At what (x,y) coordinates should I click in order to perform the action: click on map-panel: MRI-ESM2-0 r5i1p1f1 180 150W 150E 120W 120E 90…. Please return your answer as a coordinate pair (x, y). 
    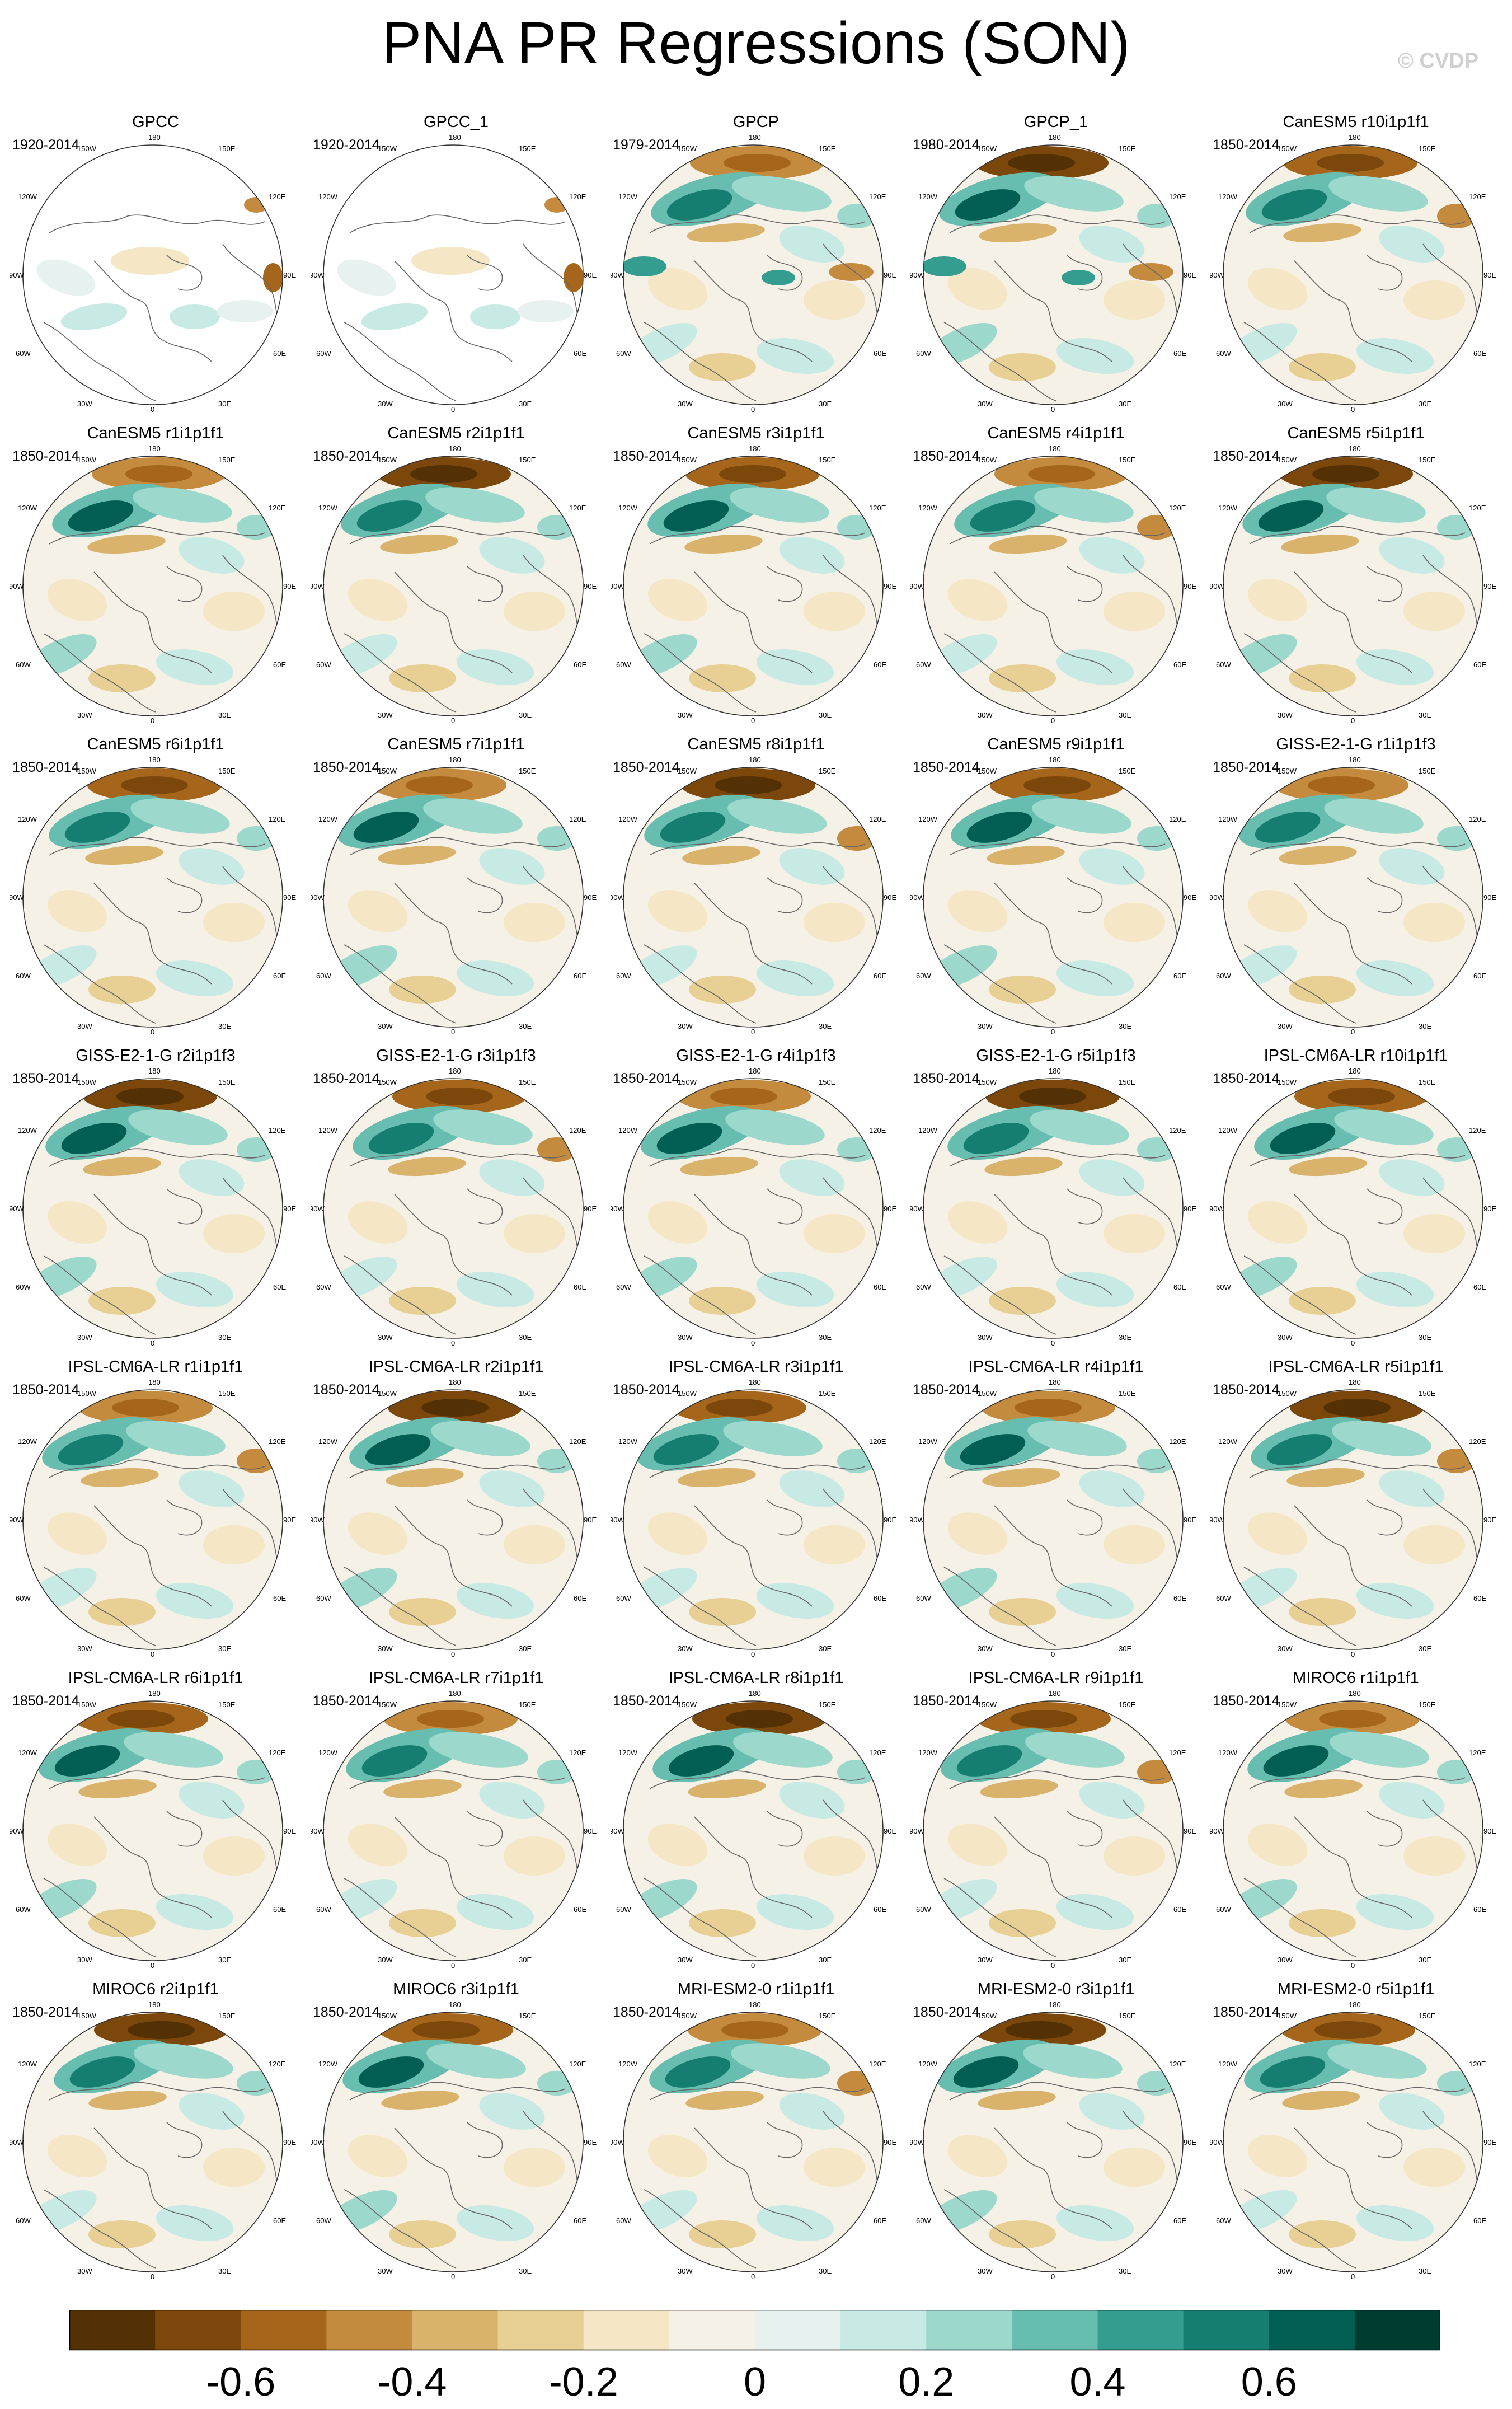
    Looking at the image, I should click on (1355, 2130).